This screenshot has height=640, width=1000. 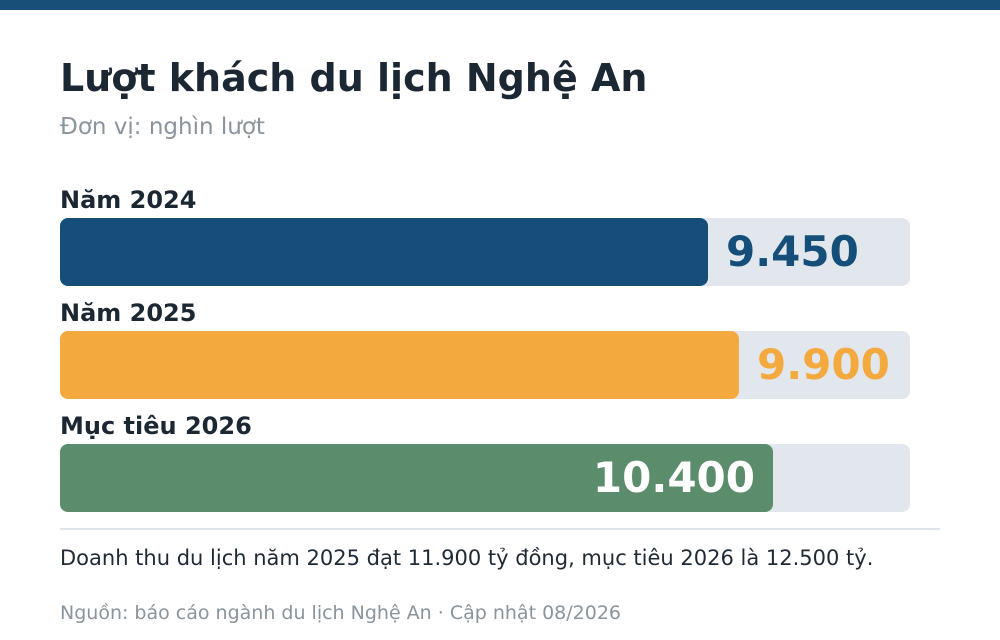 What do you see at coordinates (156, 426) in the screenshot?
I see `bar-label: Mục tiêu 2026` at bounding box center [156, 426].